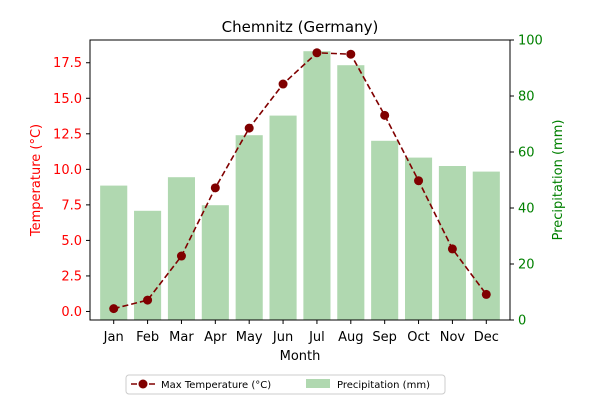 This screenshot has height=400, width=600. What do you see at coordinates (249, 337) in the screenshot?
I see `x-tick-label: May` at bounding box center [249, 337].